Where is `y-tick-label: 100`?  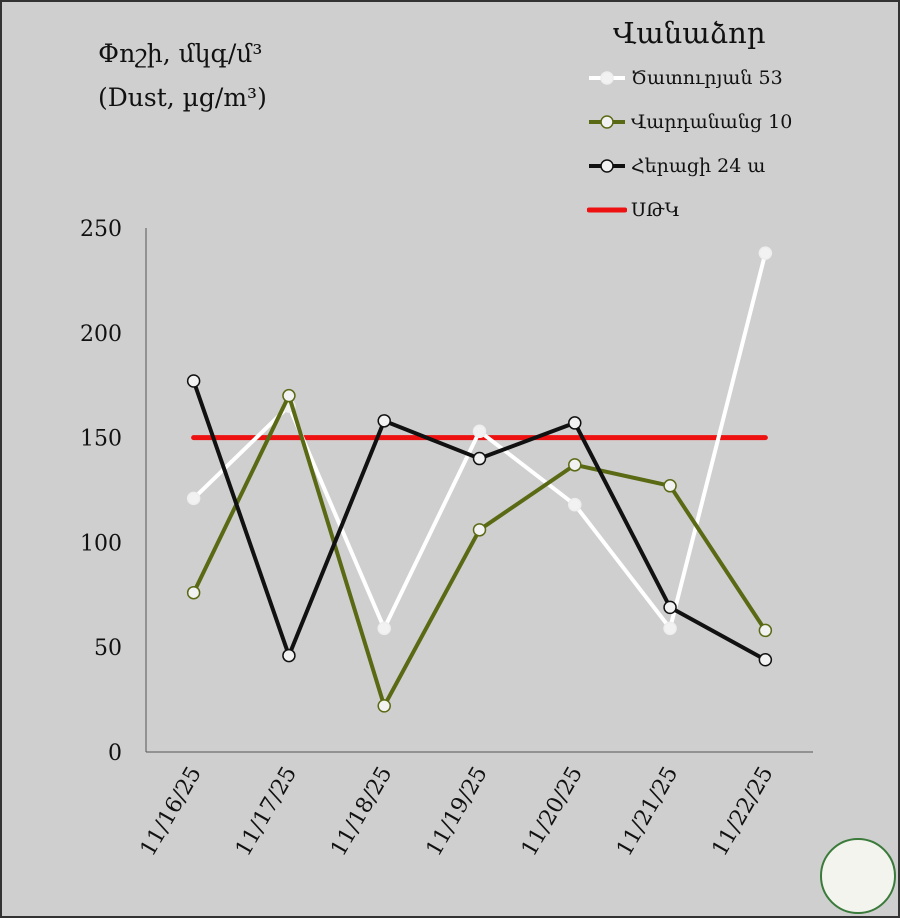
y-tick-label: 100 is located at coordinates (101, 543).